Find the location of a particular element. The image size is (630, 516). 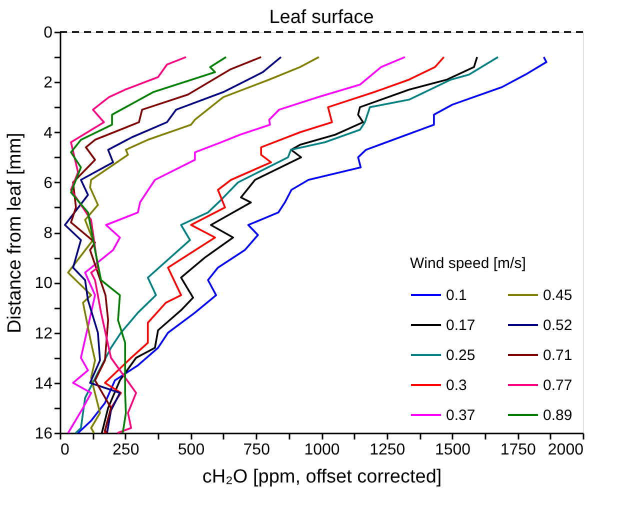

x-tick-label: 1000 is located at coordinates (322, 450).